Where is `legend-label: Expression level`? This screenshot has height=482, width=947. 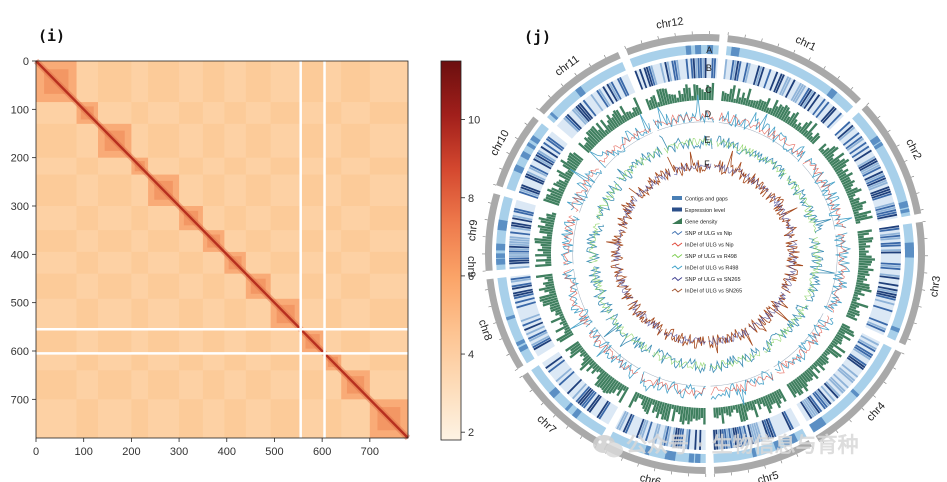
legend-label: Expression level is located at coordinates (705, 211).